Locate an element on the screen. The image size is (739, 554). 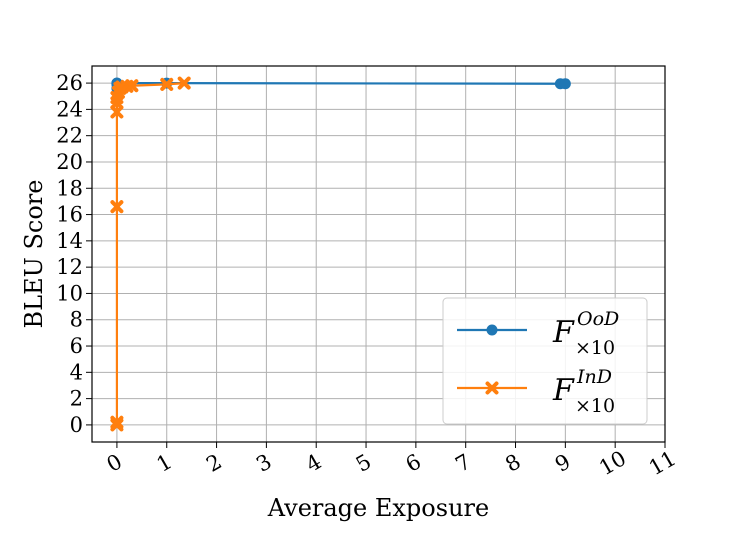
x-tick-label: 4 is located at coordinates (314, 462).